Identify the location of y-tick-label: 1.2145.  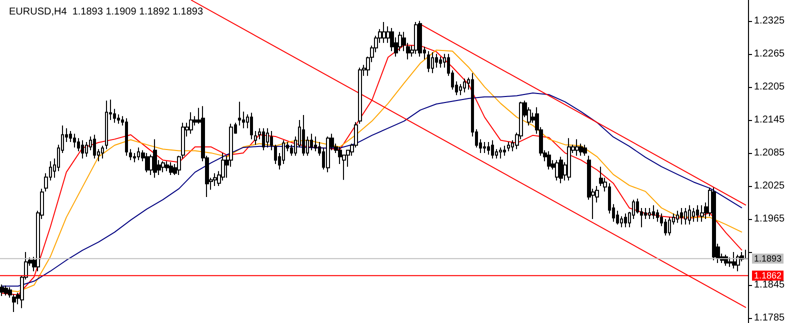
(770, 120).